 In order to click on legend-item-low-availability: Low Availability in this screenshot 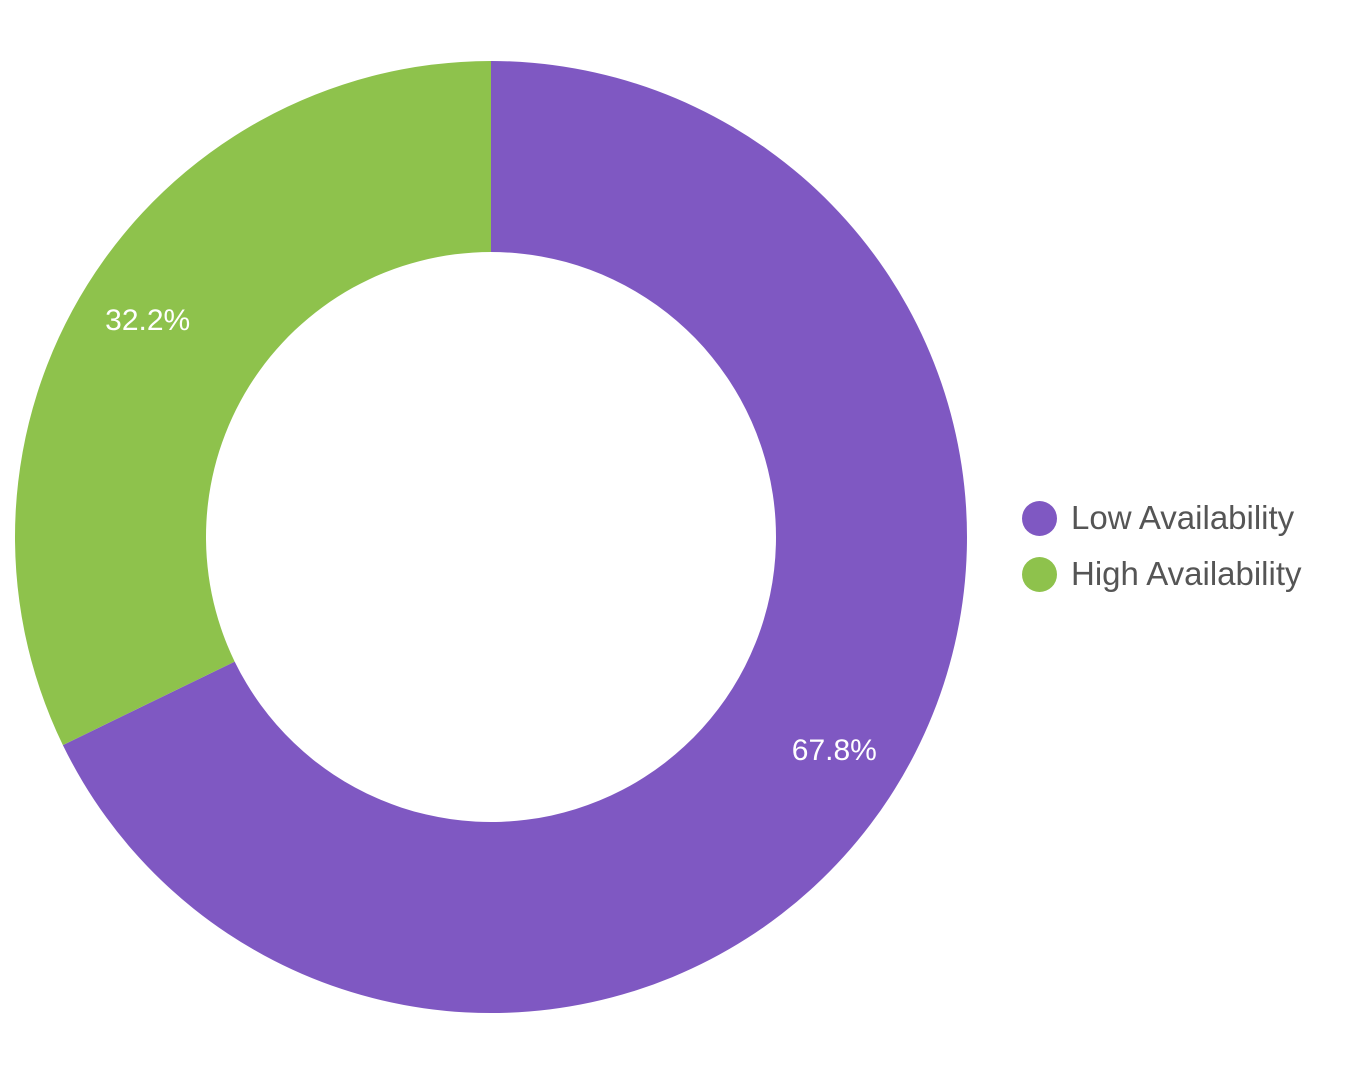, I will do `click(1162, 518)`.